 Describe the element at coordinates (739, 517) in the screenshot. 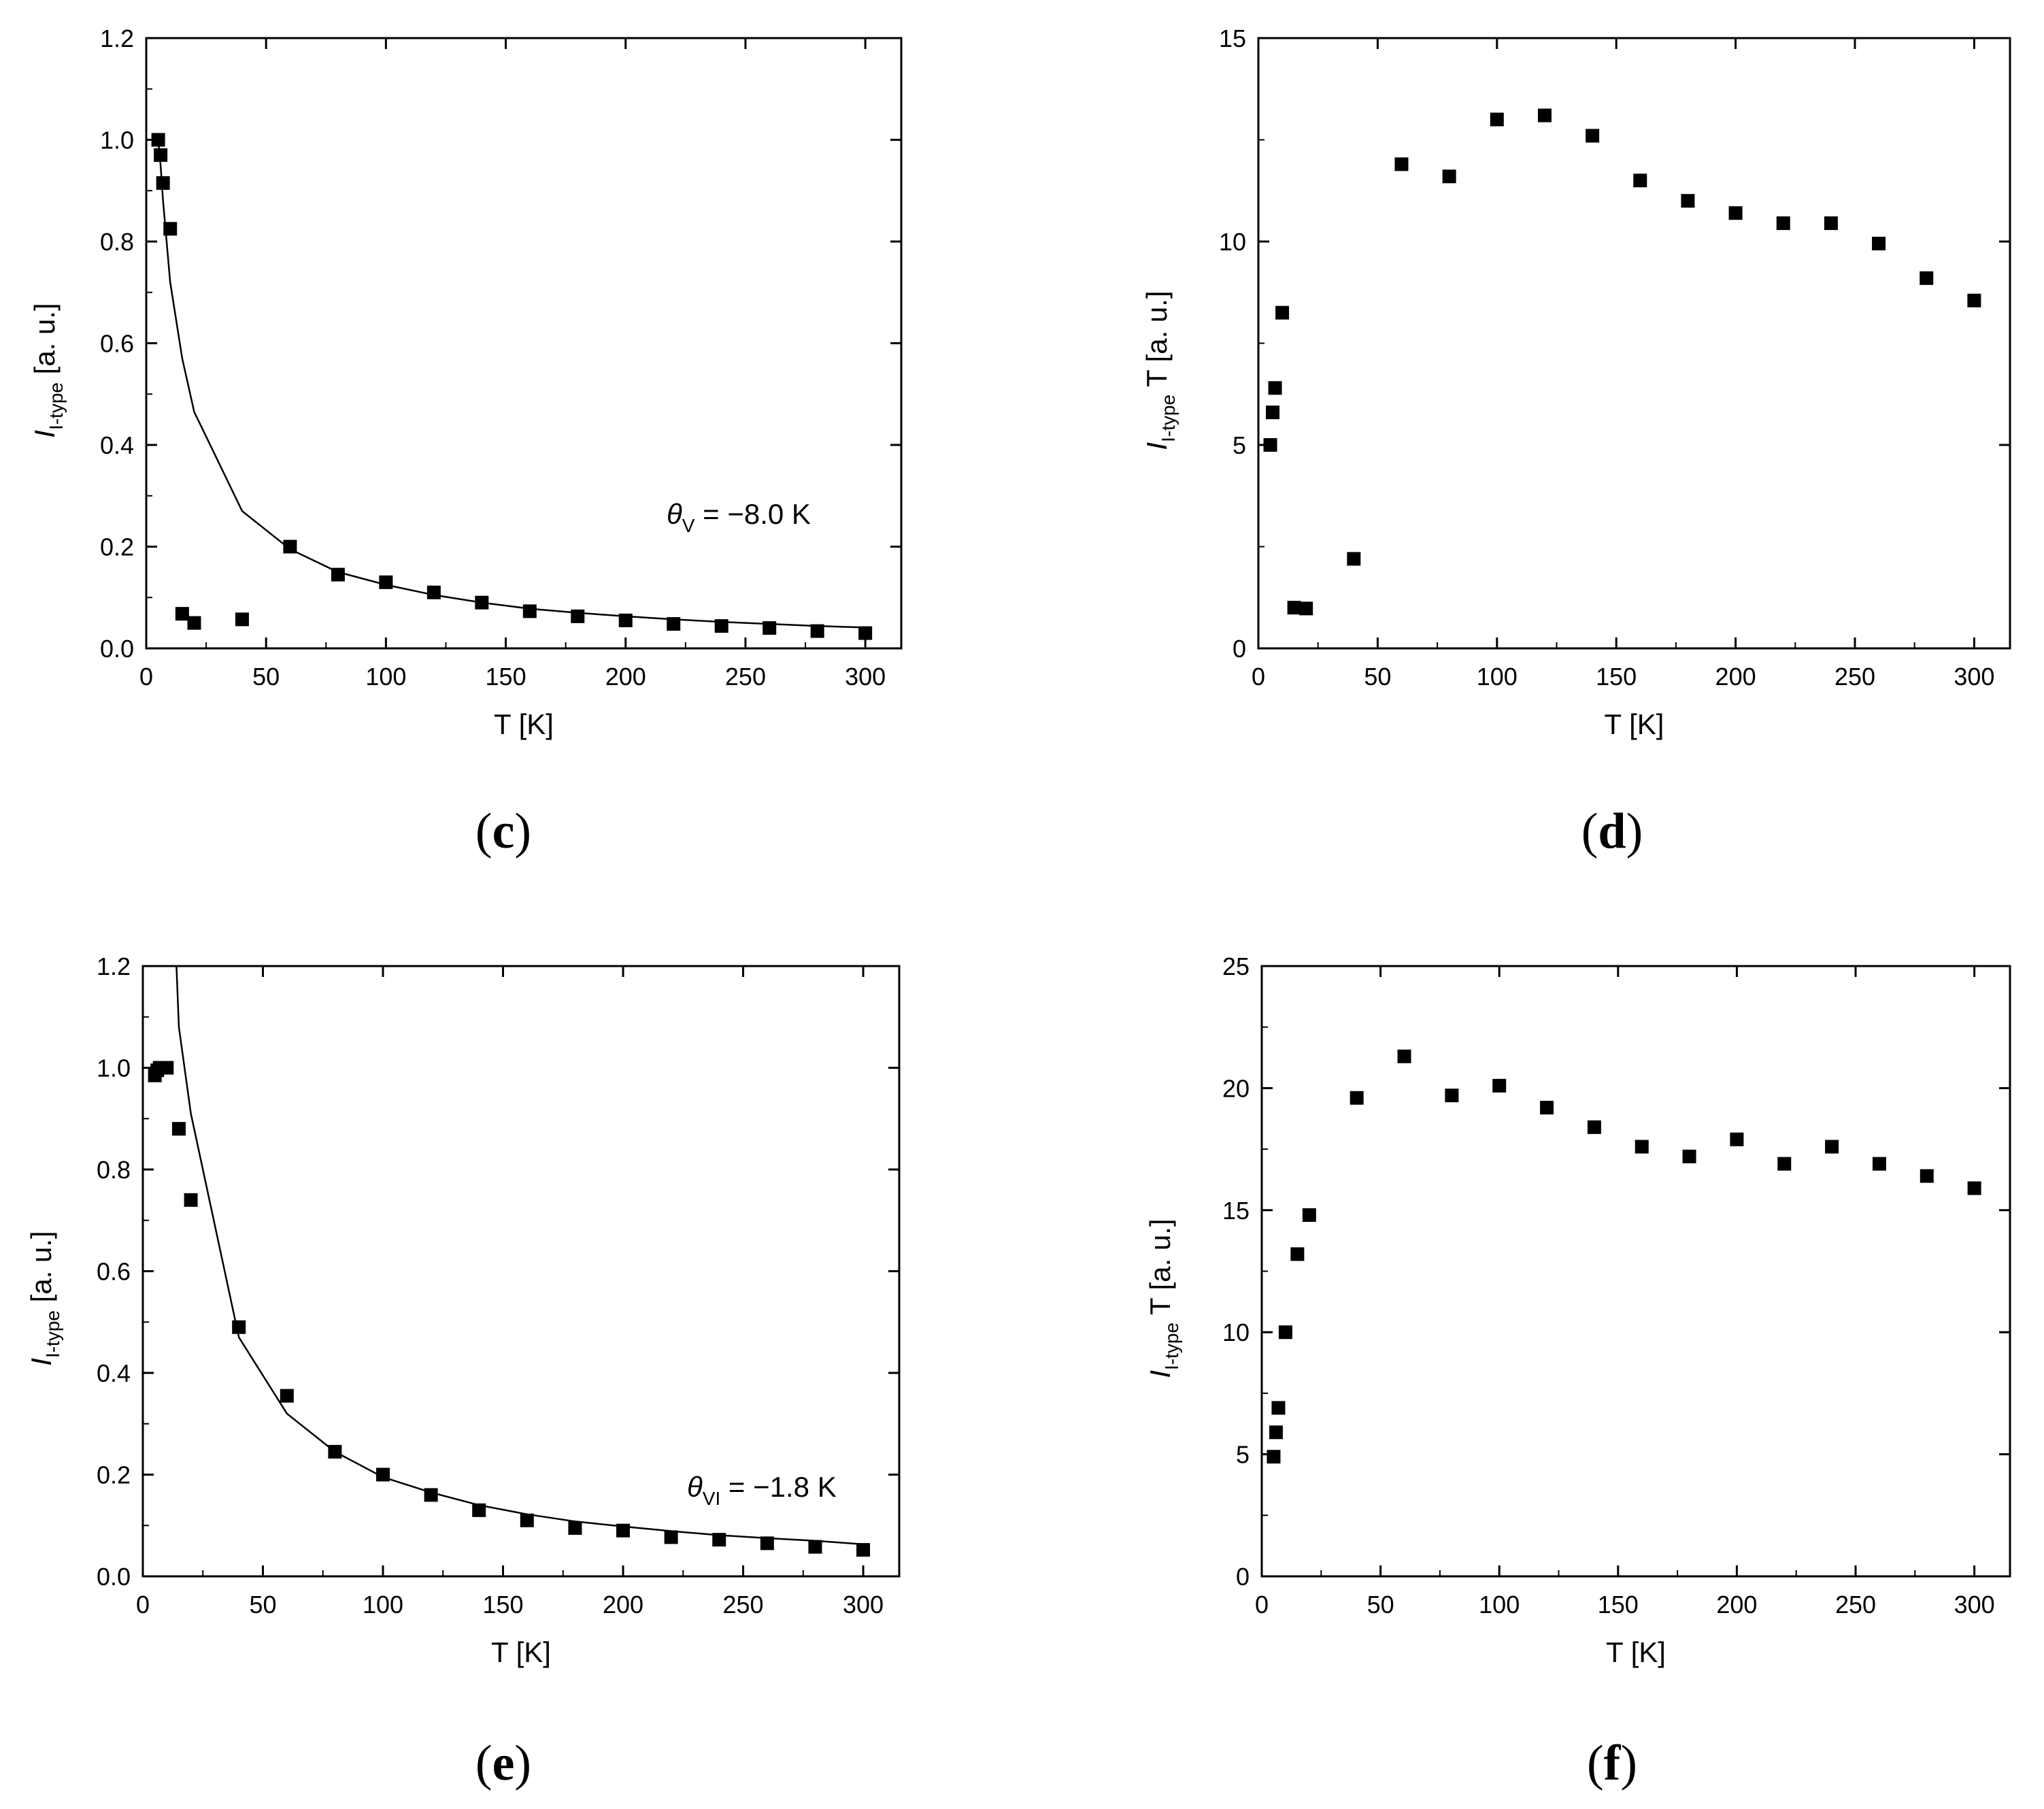

I see `theta-annotation: θV = −8.0 K` at that location.